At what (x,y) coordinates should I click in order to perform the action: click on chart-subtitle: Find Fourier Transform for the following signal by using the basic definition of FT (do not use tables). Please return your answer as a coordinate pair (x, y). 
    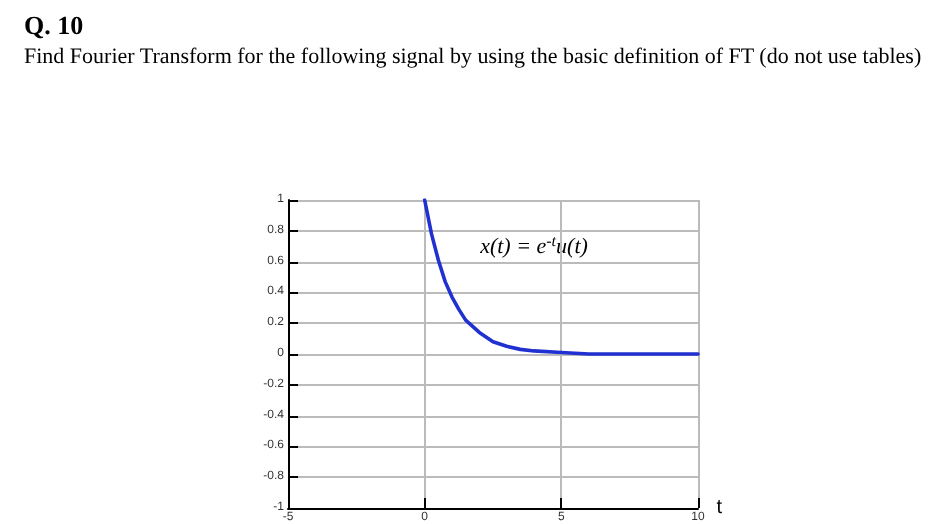
    Looking at the image, I should click on (473, 57).